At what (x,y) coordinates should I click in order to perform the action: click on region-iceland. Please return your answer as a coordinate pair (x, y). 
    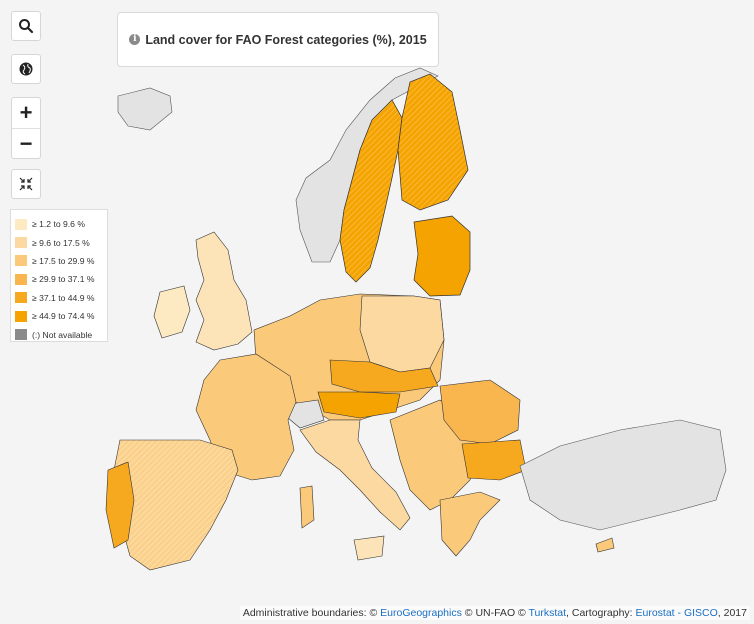
    Looking at the image, I should click on (145, 109).